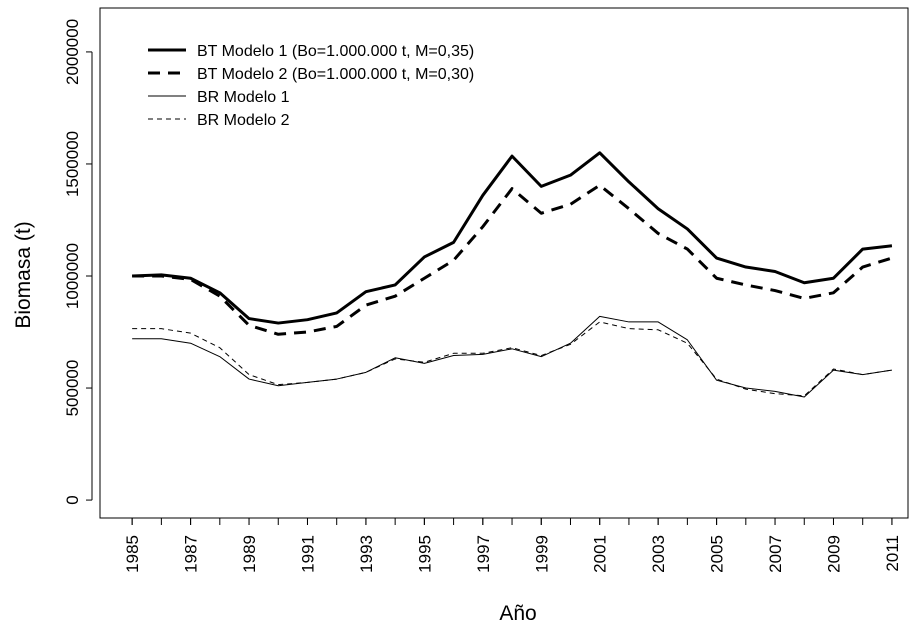 Image resolution: width=913 pixels, height=626 pixels. What do you see at coordinates (23, 274) in the screenshot?
I see `y-axis-title: Biomasa (t)` at bounding box center [23, 274].